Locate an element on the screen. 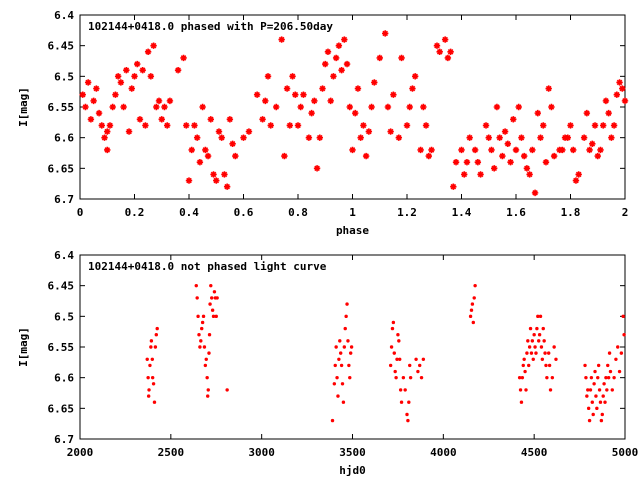 Image resolution: width=640 pixels, height=480 pixels. y-axis-title: I[mag] is located at coordinates (23, 107).